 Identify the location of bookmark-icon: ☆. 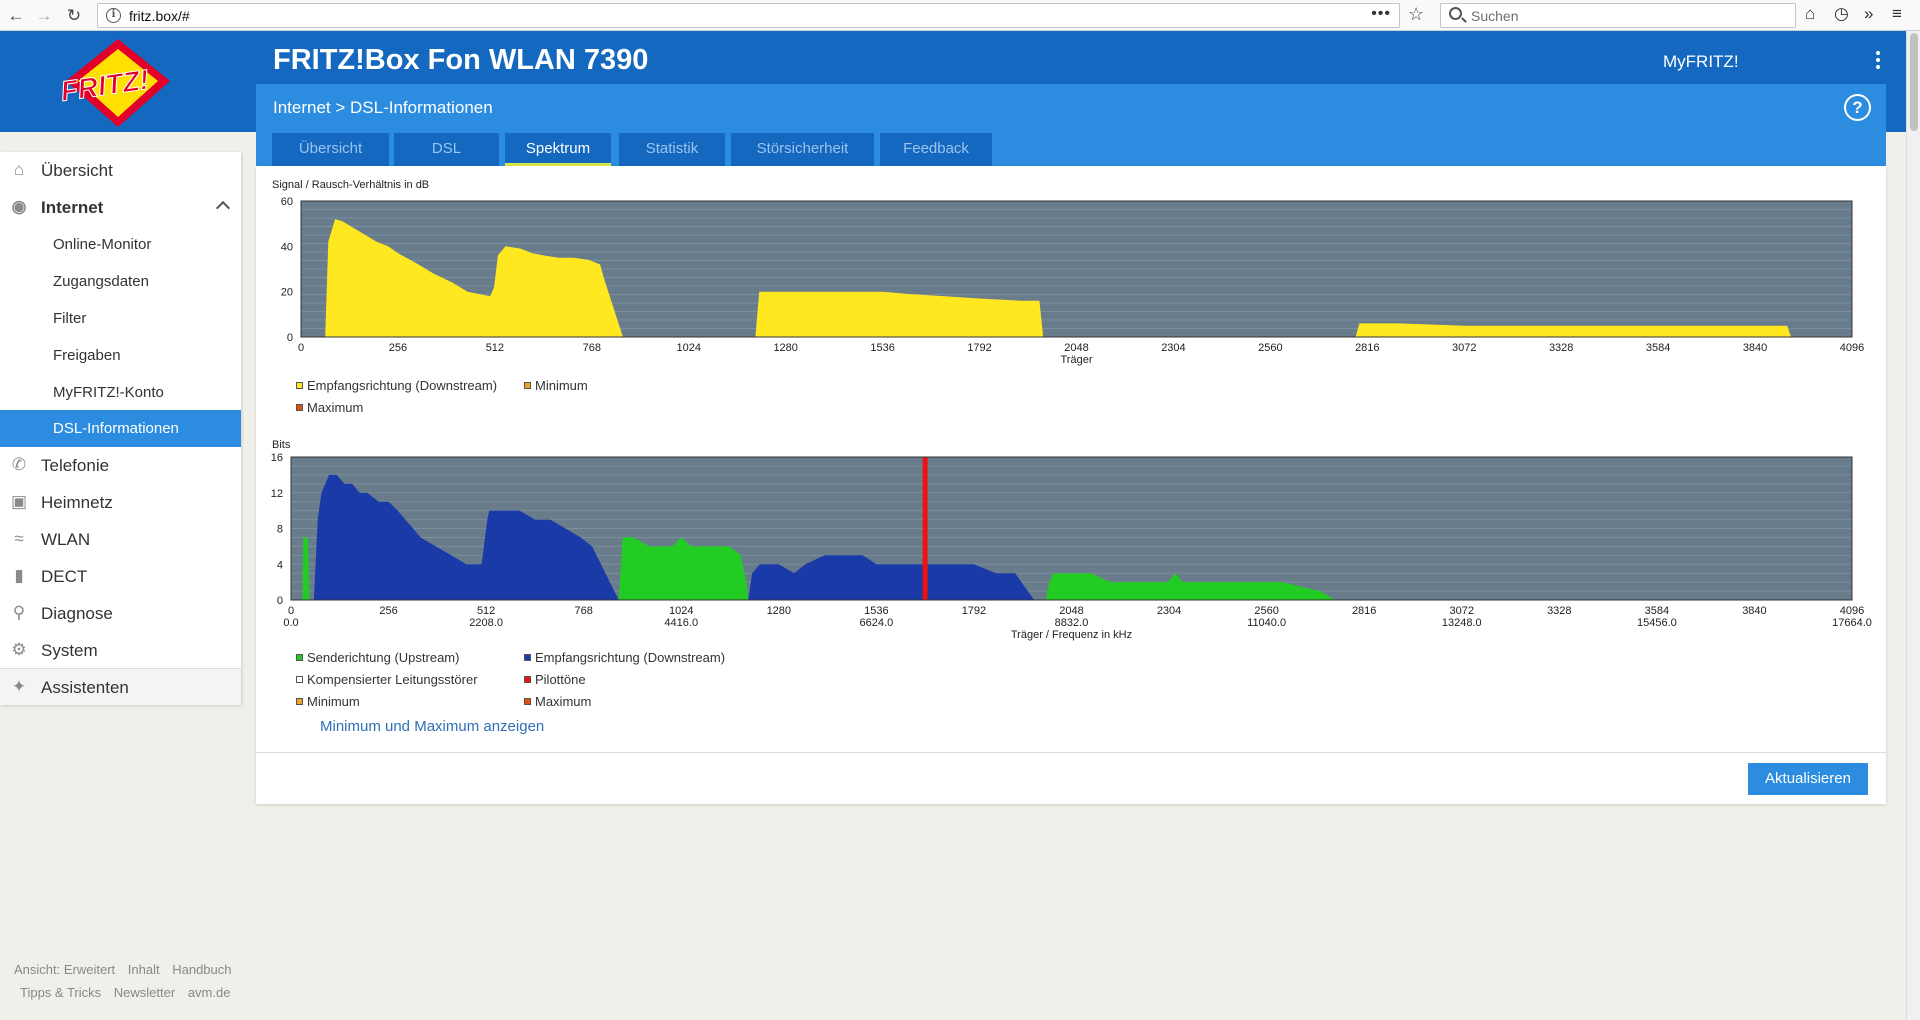
(1416, 14).